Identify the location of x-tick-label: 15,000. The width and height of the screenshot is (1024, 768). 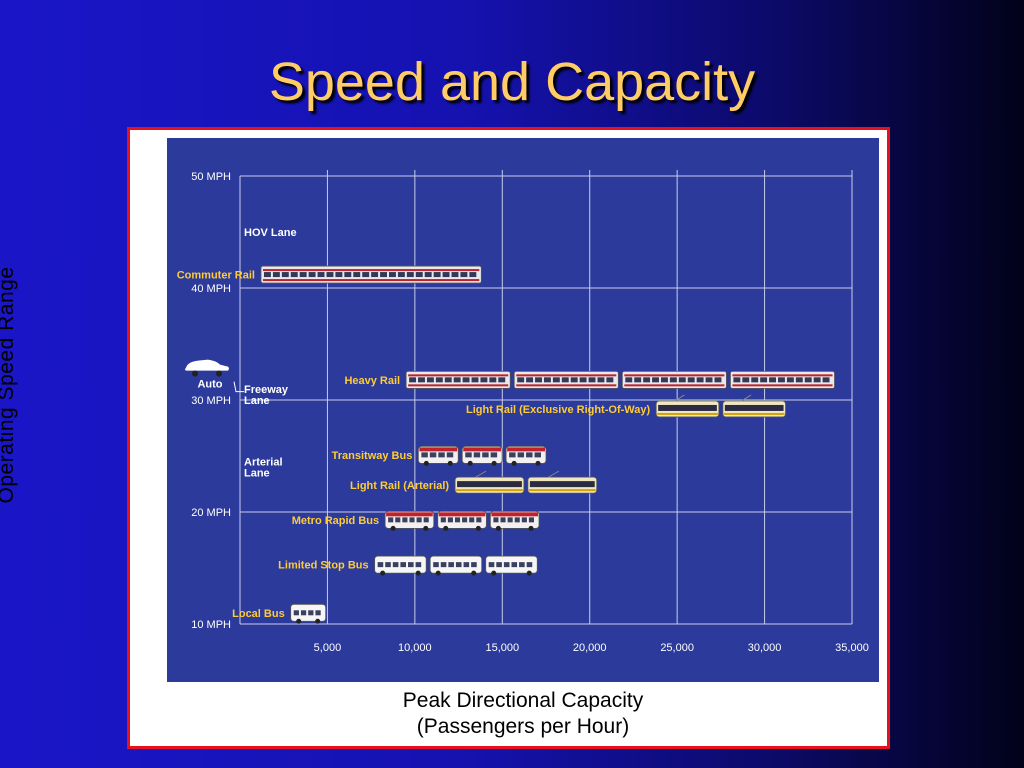
(502, 648).